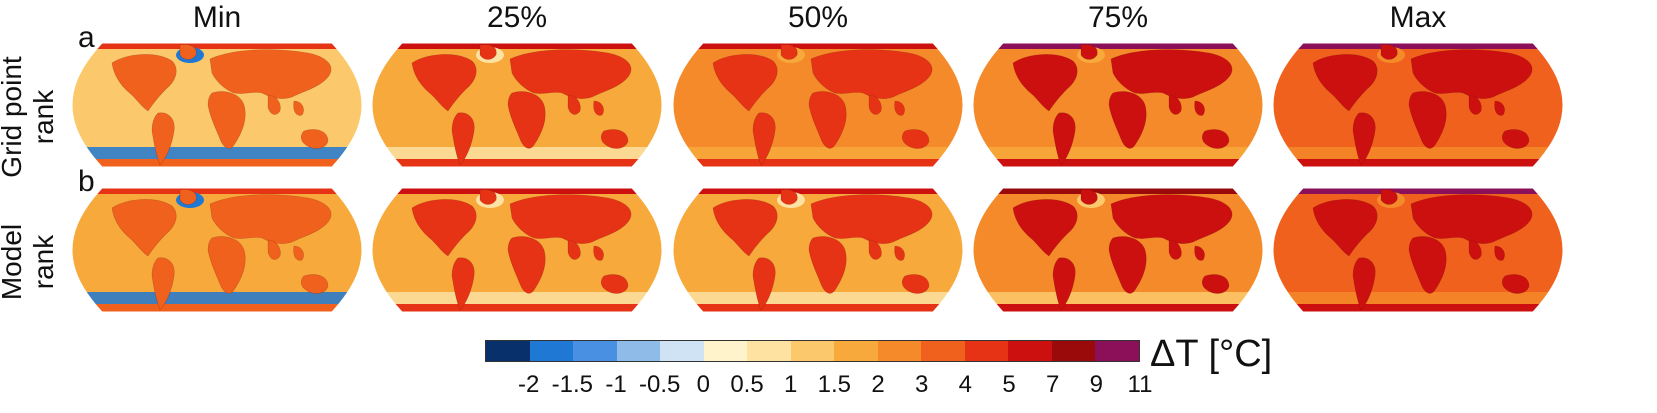 This screenshot has width=1657, height=413. Describe the element at coordinates (878, 384) in the screenshot. I see `colorbar-tick-label: 2` at that location.